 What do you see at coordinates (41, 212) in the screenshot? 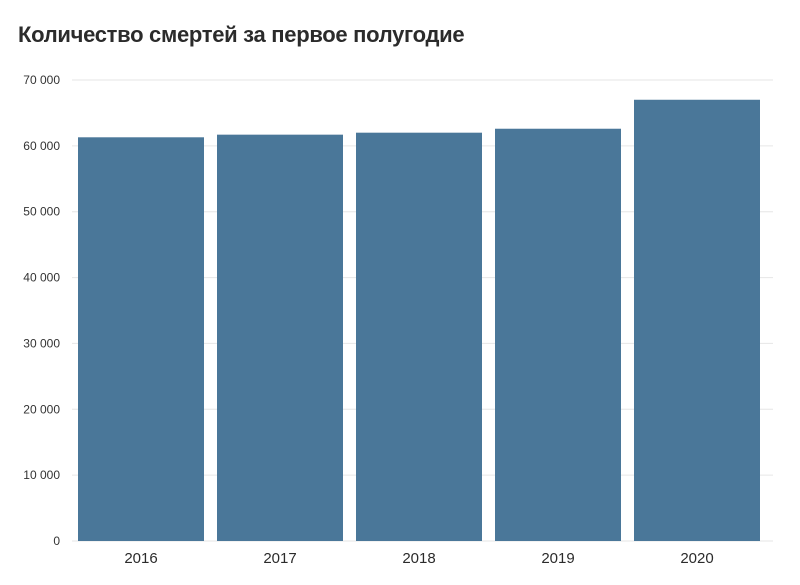
I see `y-tick-label: 50 000` at bounding box center [41, 212].